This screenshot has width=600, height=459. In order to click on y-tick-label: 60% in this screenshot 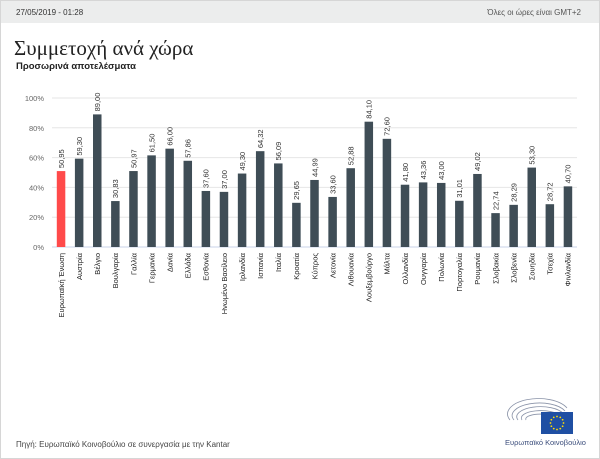, I will do `click(36, 158)`.